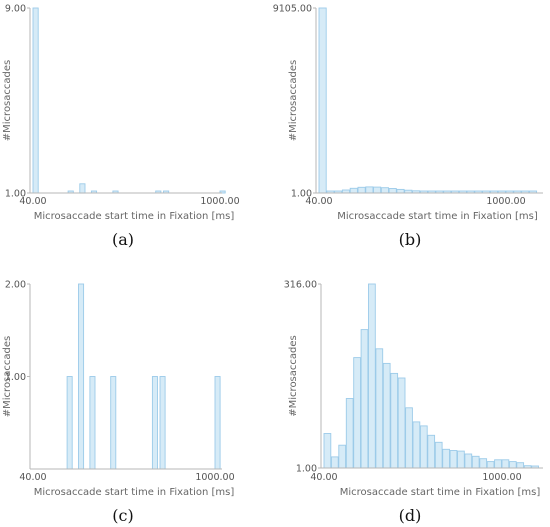  I want to click on panel-label: (d), so click(410, 515).